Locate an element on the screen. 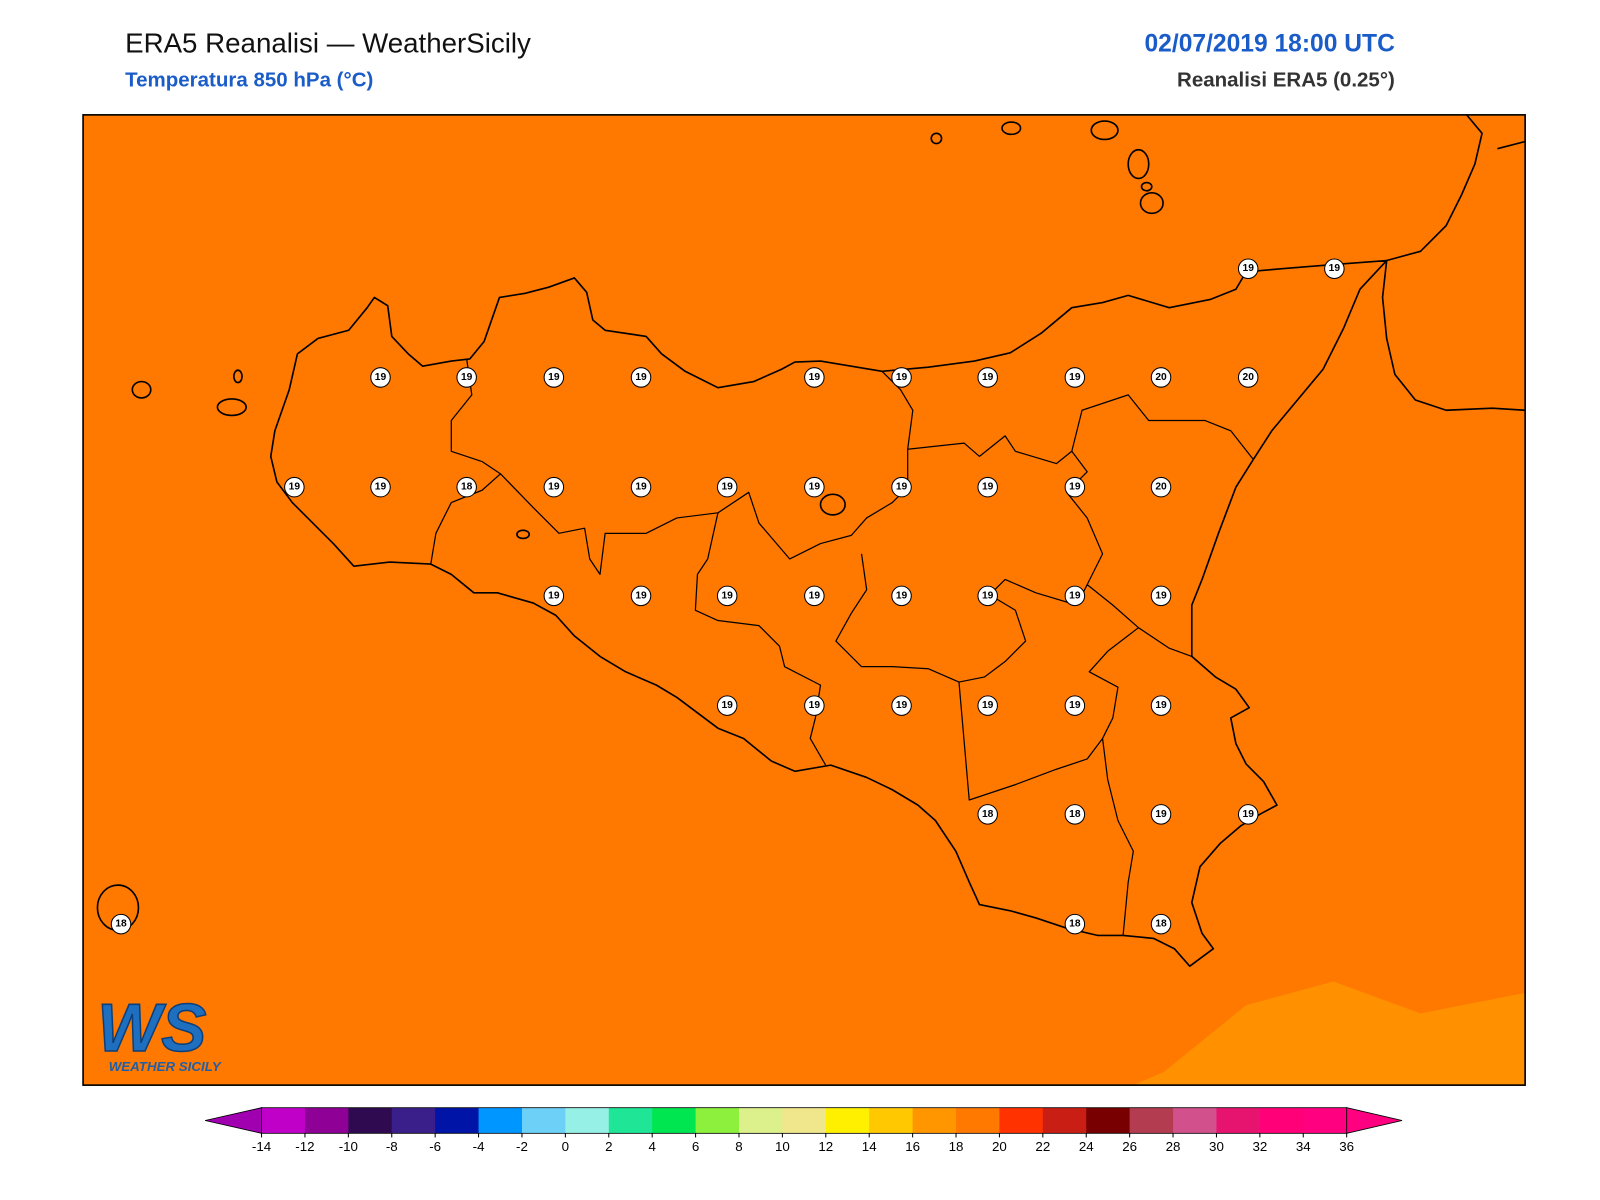  colorbar-tick-label: 10 is located at coordinates (782, 1146).